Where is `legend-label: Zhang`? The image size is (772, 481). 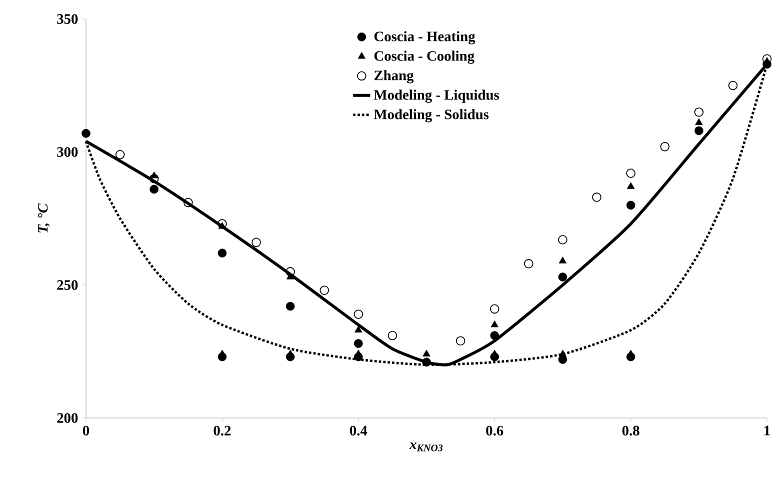 legend-label: Zhang is located at coordinates (394, 77).